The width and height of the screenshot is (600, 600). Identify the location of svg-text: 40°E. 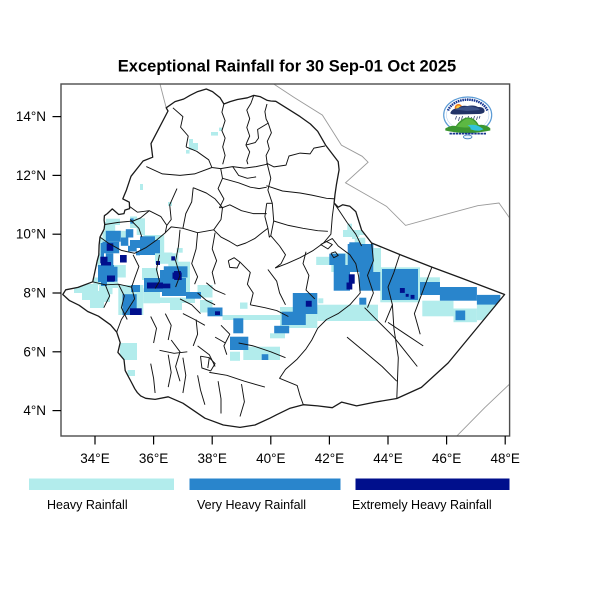
(270, 458).